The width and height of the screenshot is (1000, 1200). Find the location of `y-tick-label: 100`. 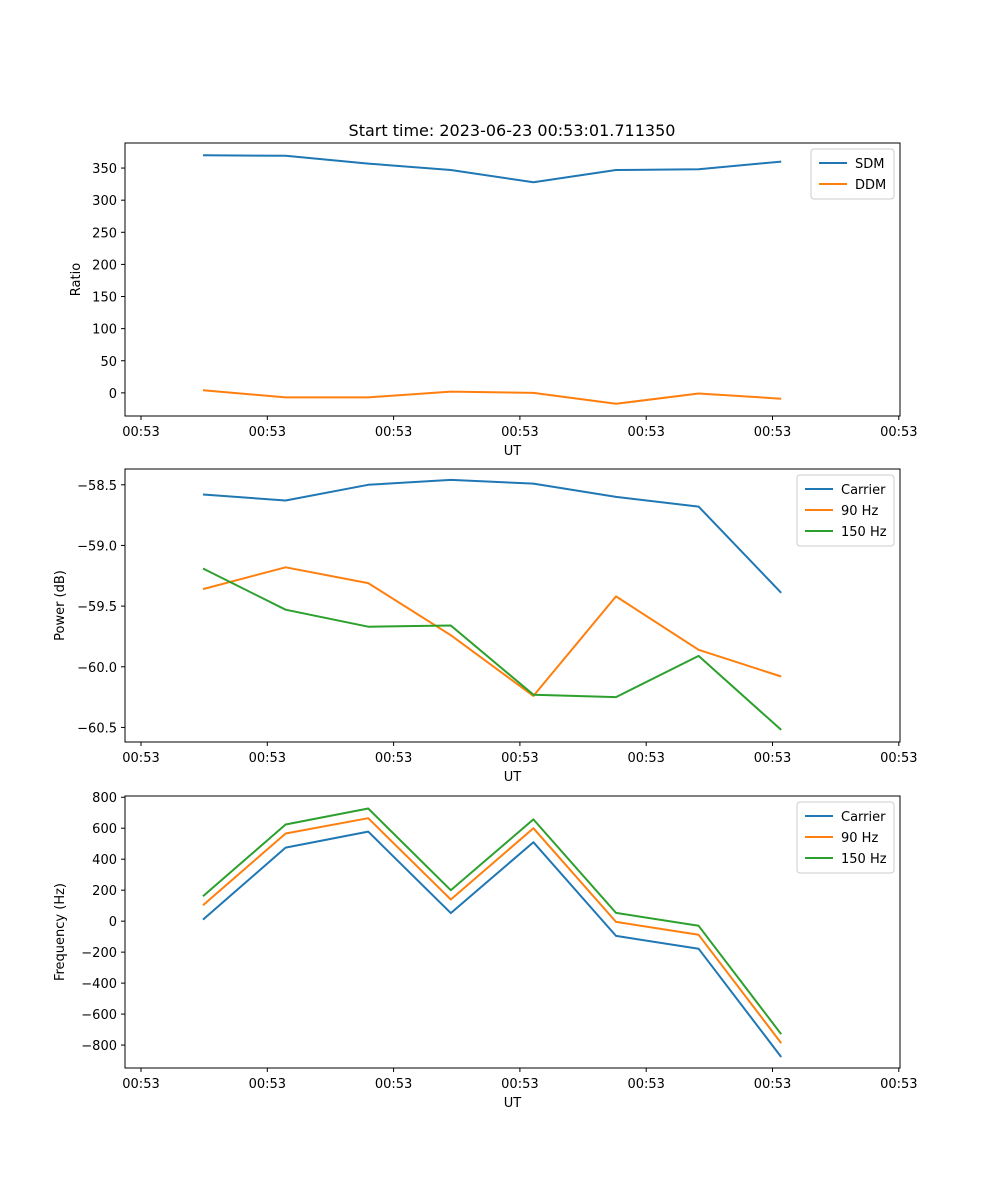

y-tick-label: 100 is located at coordinates (104, 330).